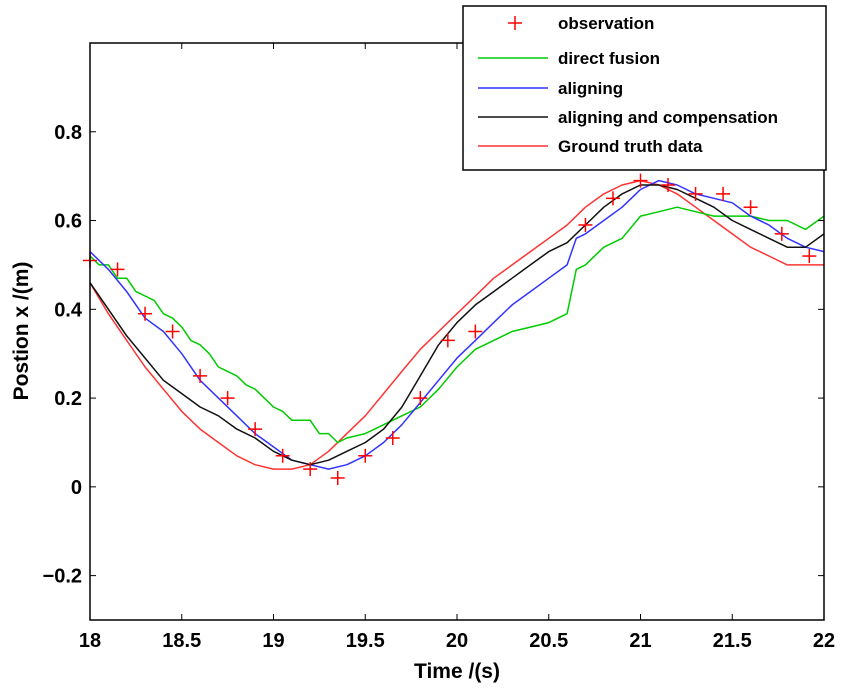 The height and width of the screenshot is (688, 845). I want to click on x-tick-label: 19, so click(273, 641).